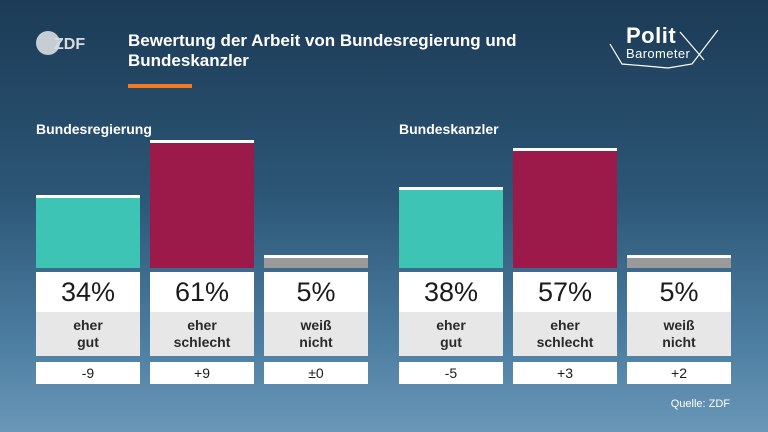  Describe the element at coordinates (700, 404) in the screenshot. I see `source-note: Quelle: ZDF` at that location.